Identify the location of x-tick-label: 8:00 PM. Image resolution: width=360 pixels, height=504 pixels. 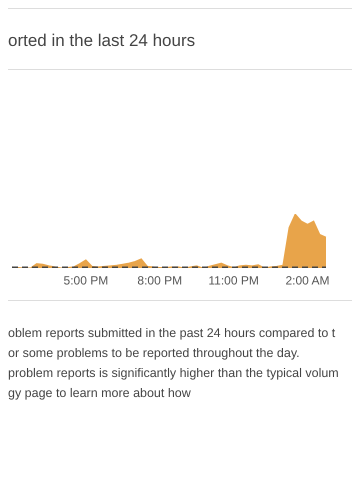
(159, 281).